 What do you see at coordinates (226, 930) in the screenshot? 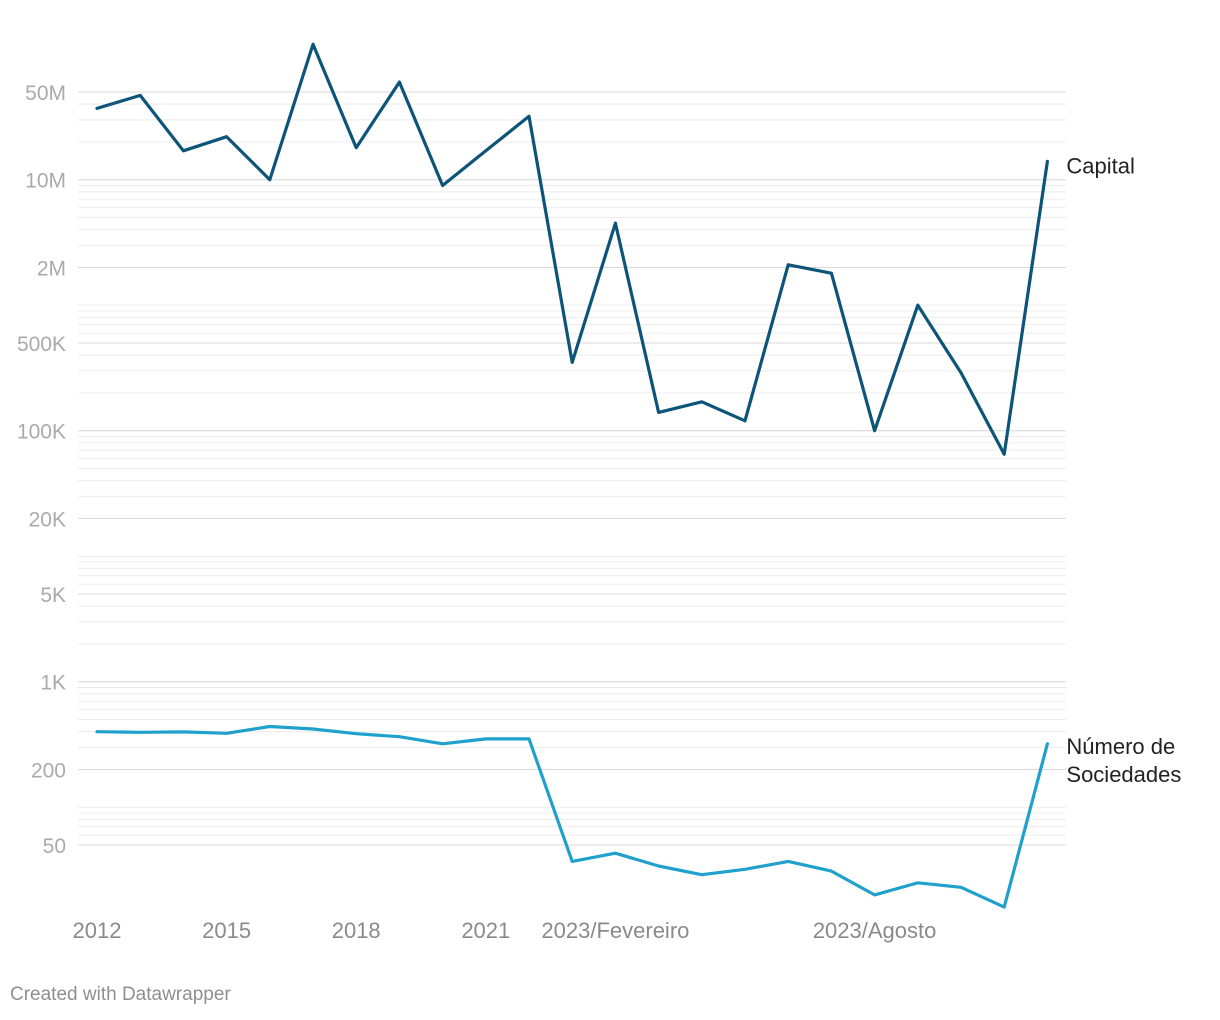
I see `x-tick-label: 2015` at bounding box center [226, 930].